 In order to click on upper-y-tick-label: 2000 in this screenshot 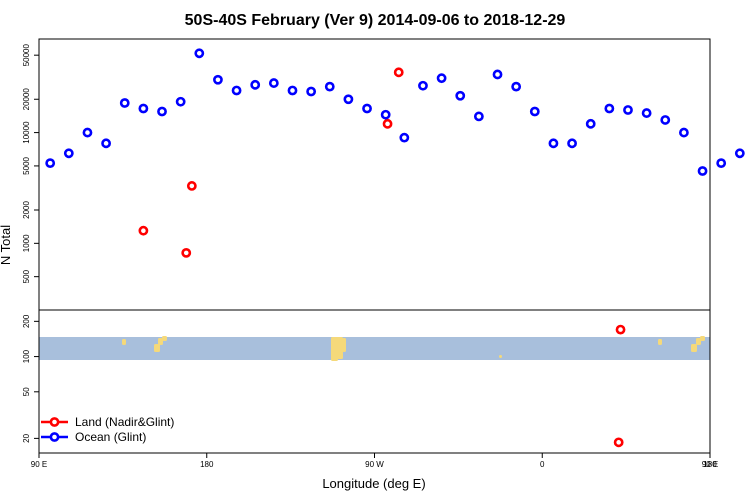, I will do `click(26, 210)`.